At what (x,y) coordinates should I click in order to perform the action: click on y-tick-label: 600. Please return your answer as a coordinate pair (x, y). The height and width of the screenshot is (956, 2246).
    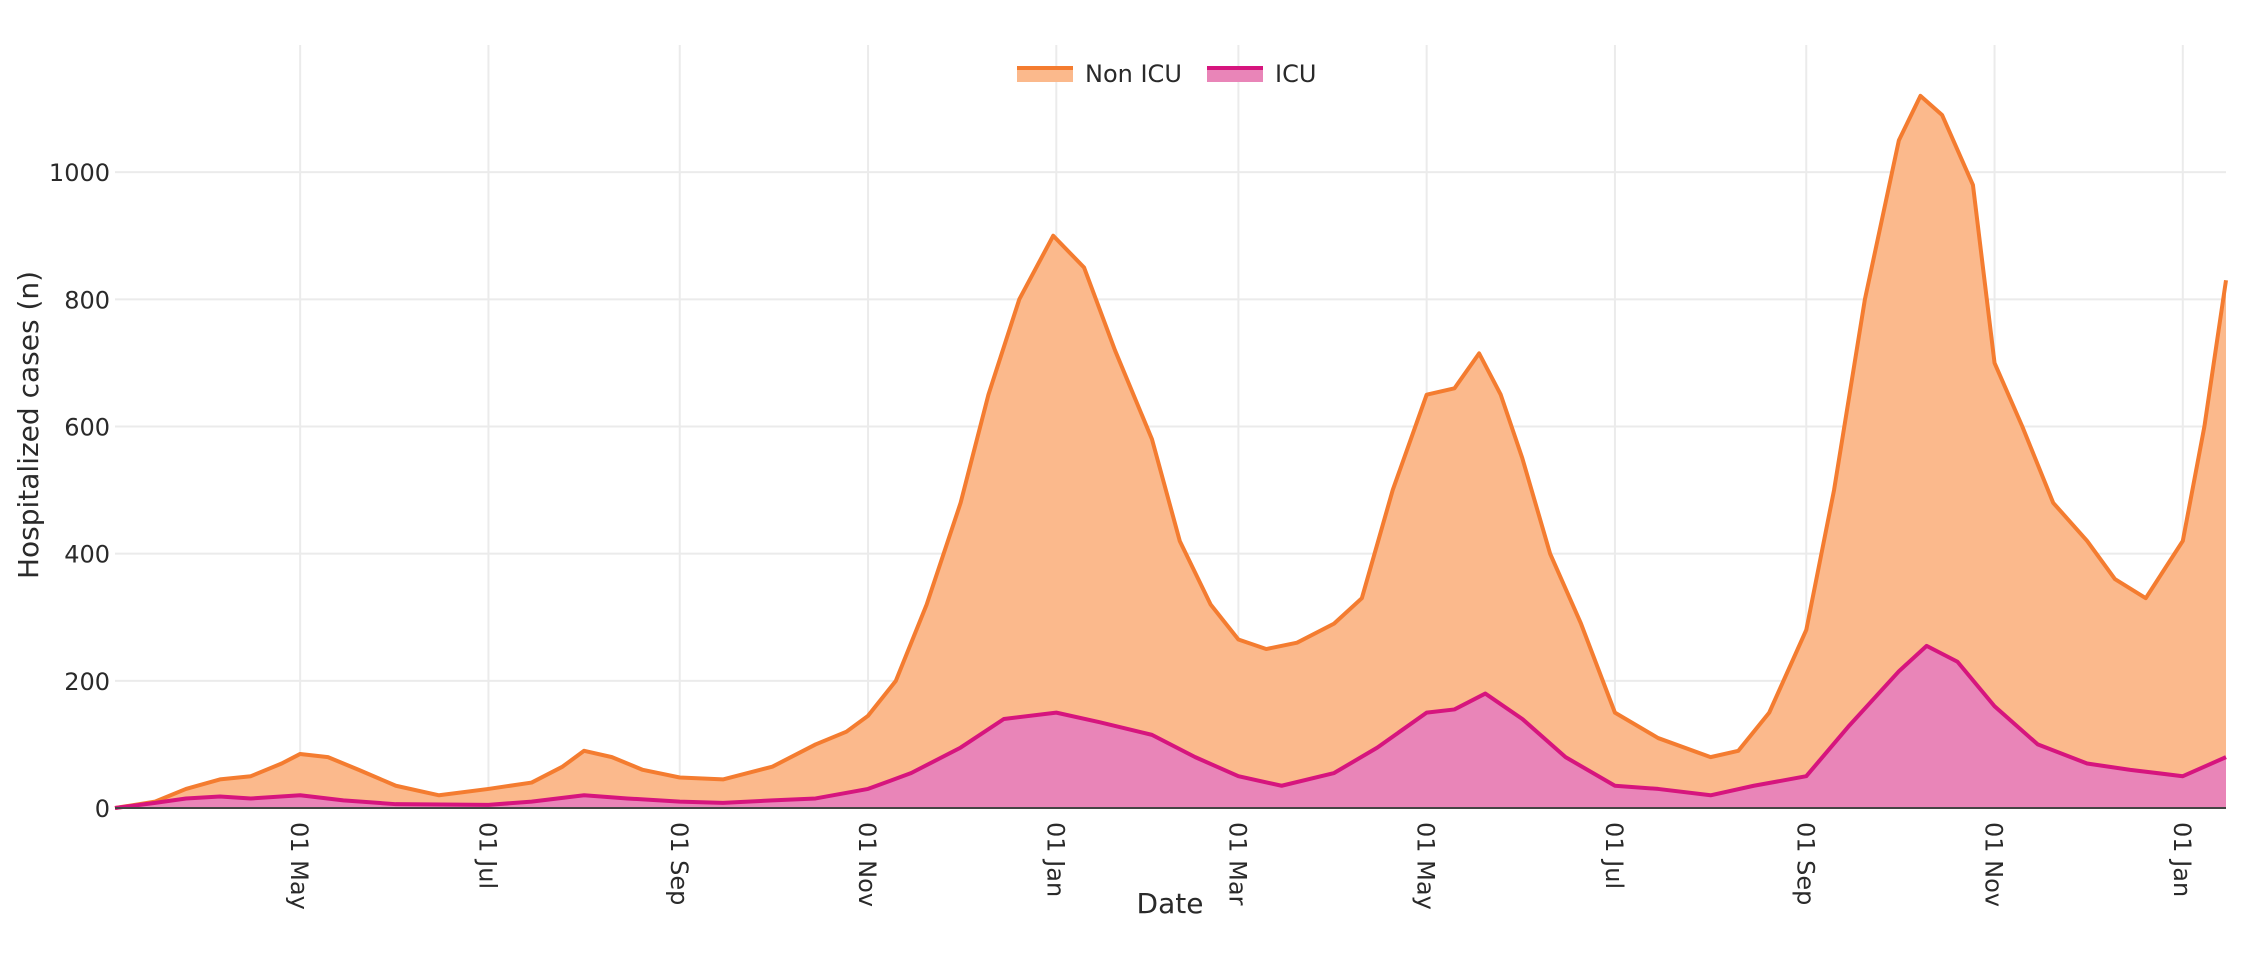
    Looking at the image, I should click on (87, 428).